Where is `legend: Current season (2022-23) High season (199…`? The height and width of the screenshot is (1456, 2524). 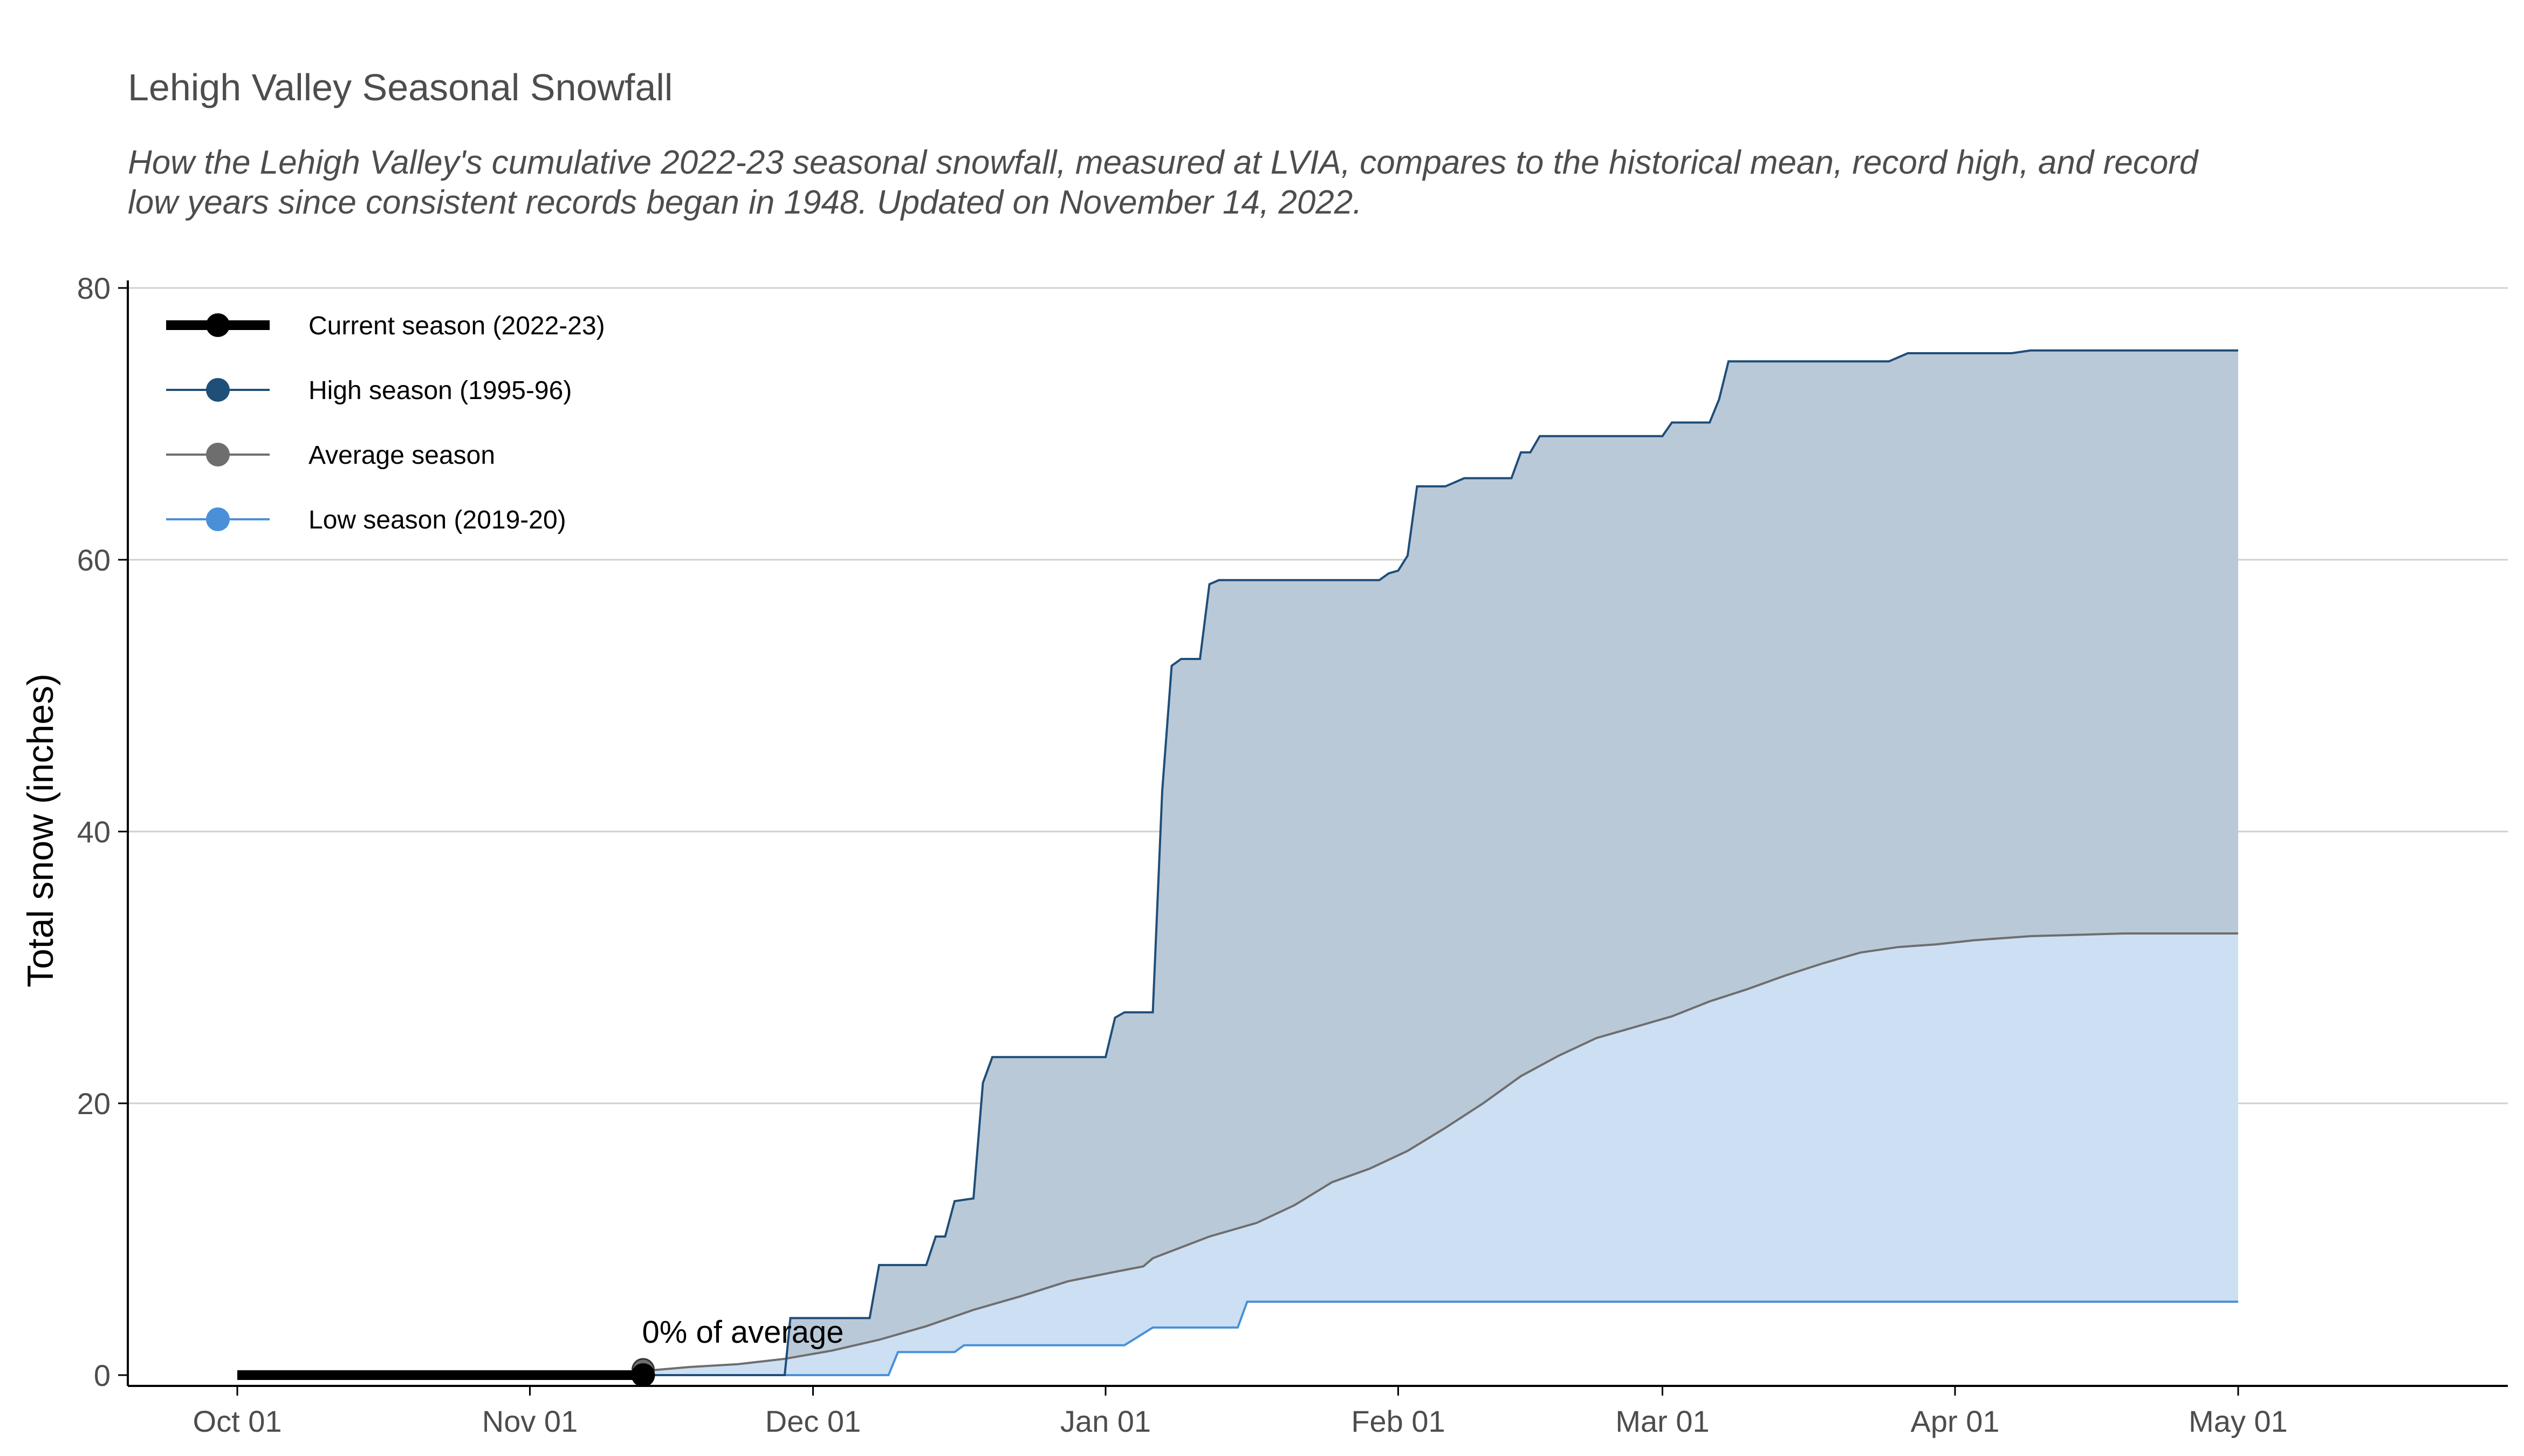
legend: Current season (2022-23) High season (199… is located at coordinates (385, 423).